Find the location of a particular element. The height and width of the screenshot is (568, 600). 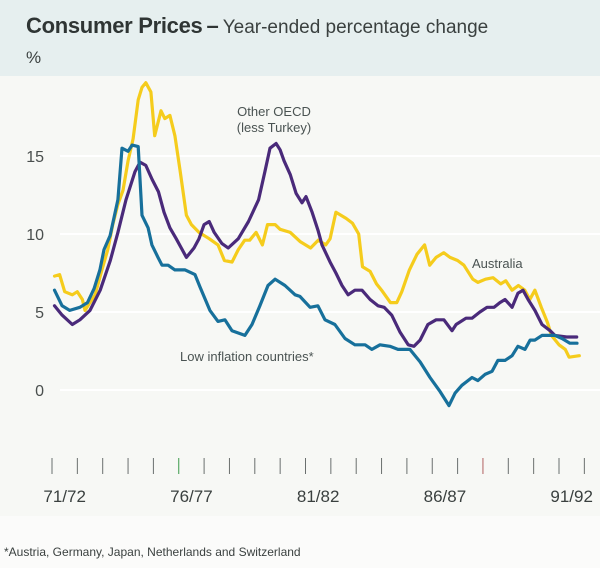

x-tick-label-86-87: 86/87 is located at coordinates (445, 496).